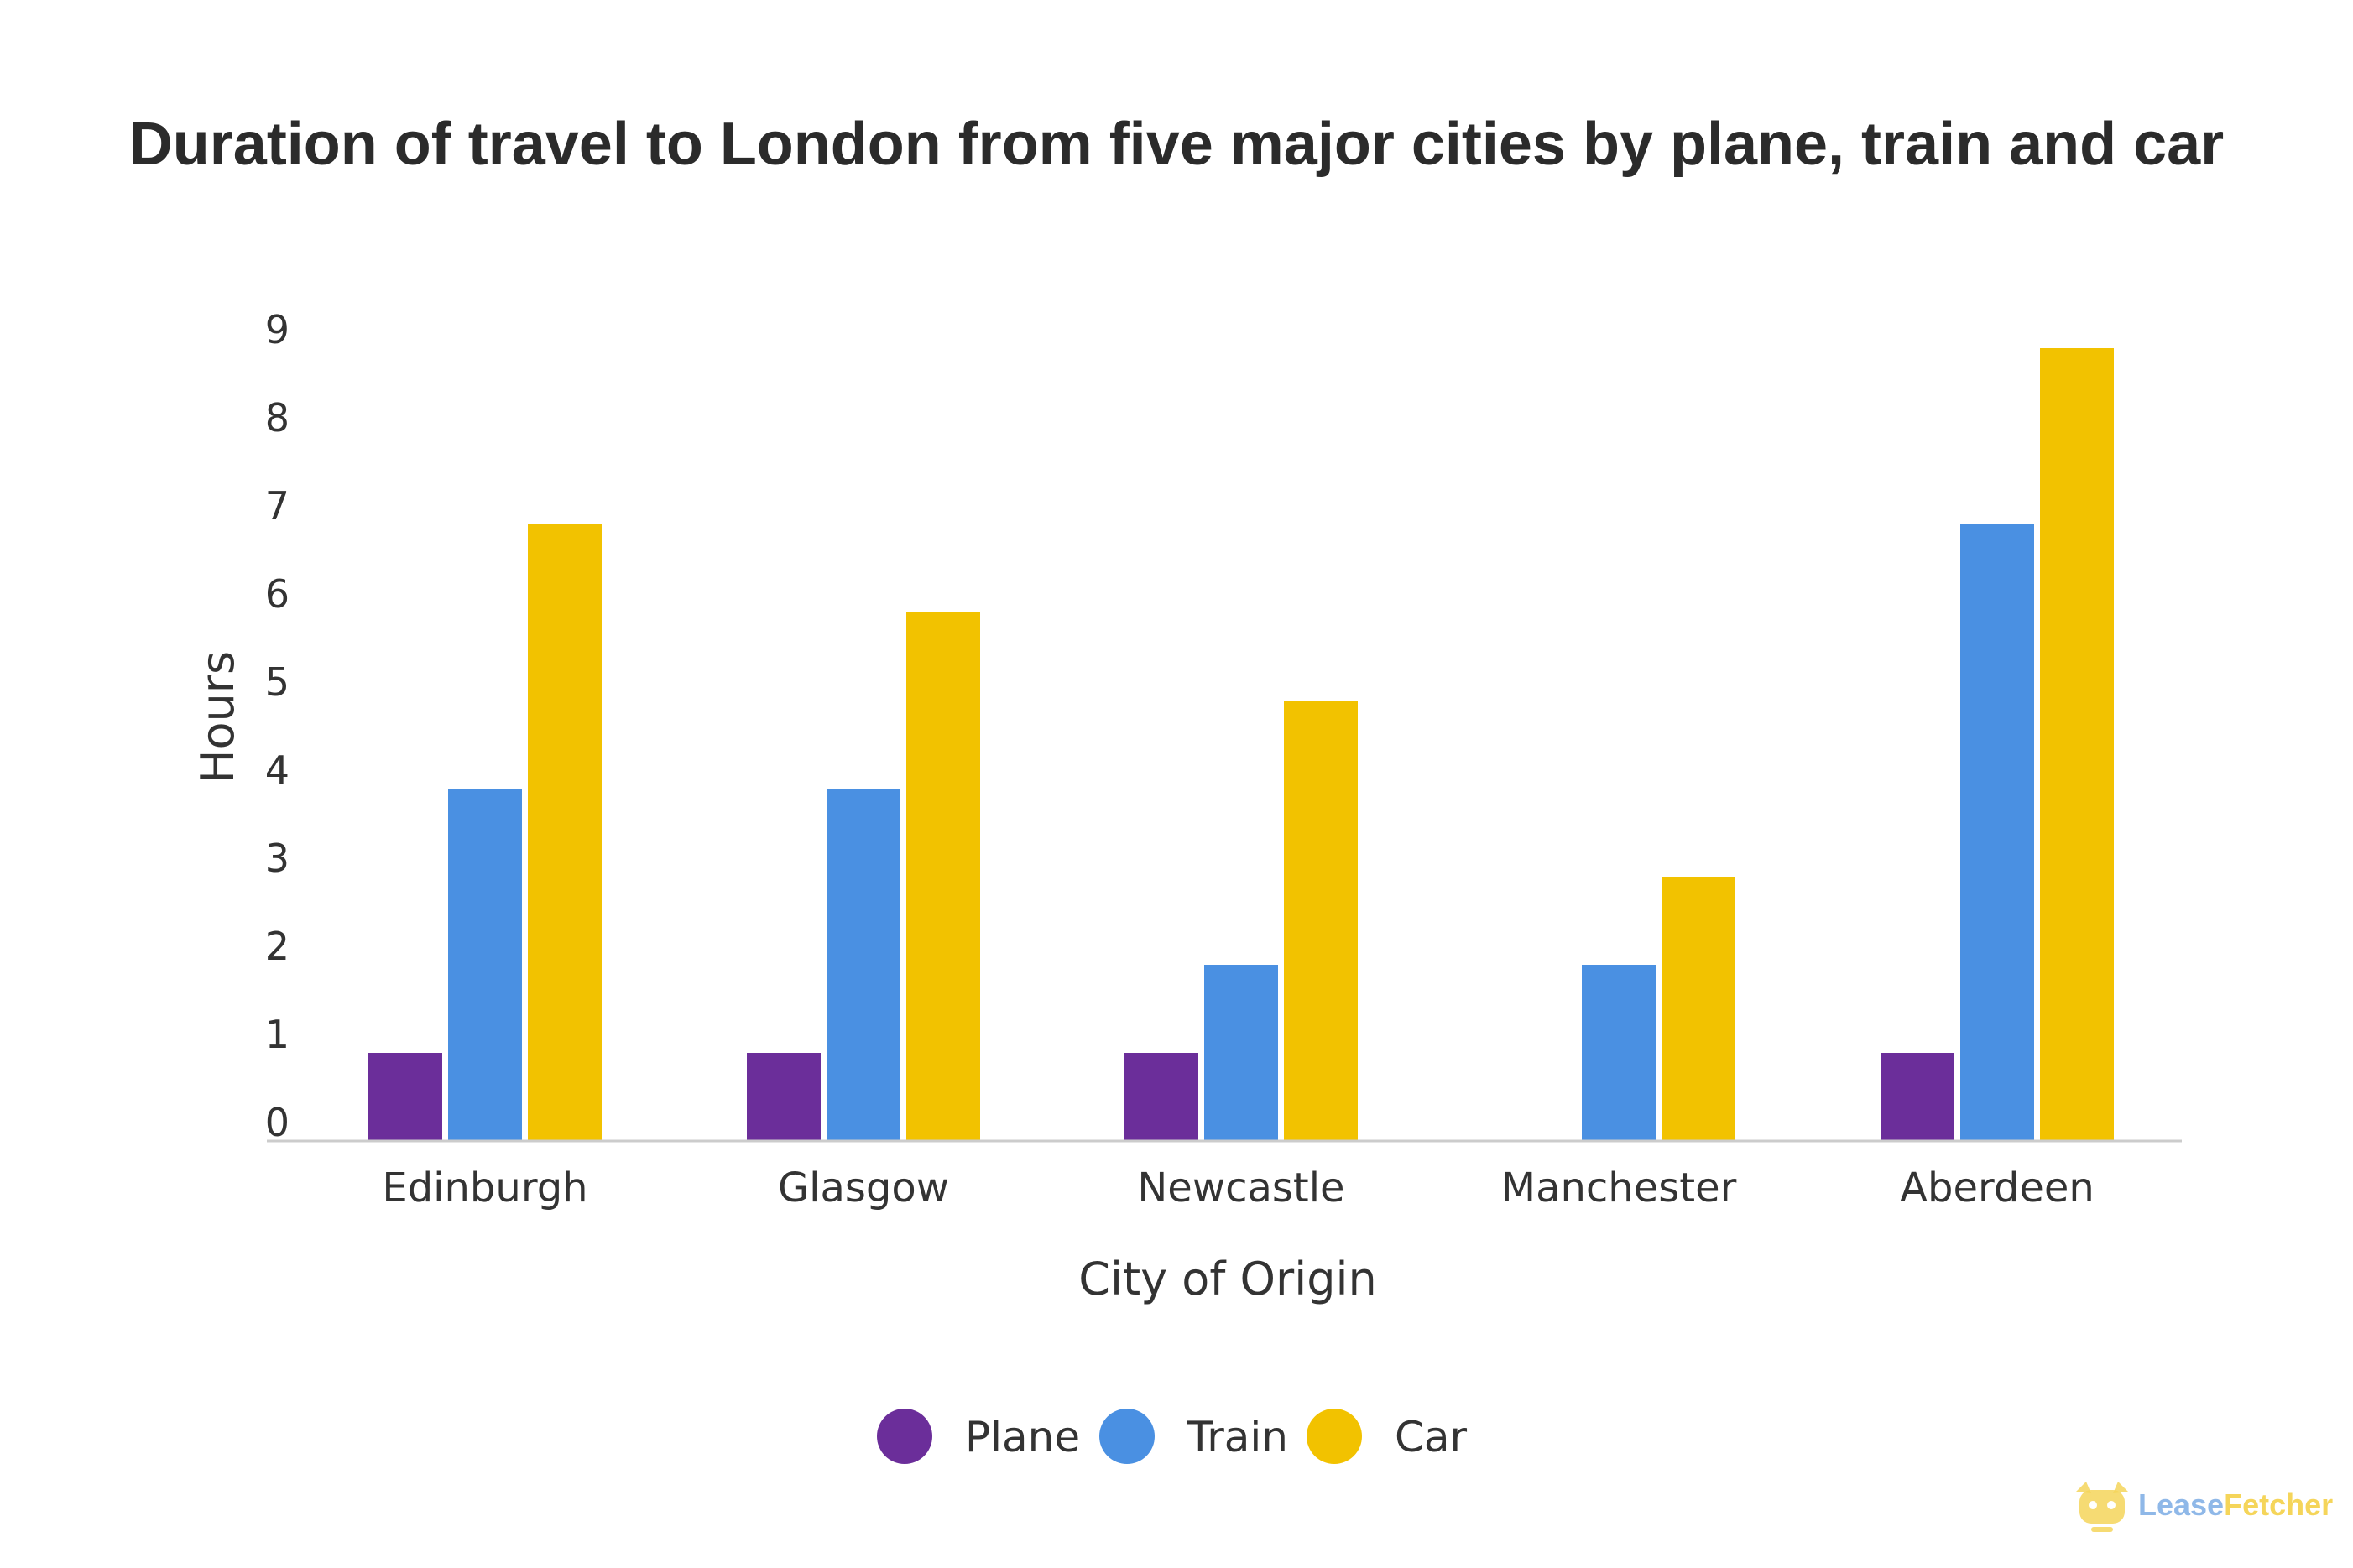 This screenshot has width=2353, height=1568. Describe the element at coordinates (784, 1097) in the screenshot. I see `bar-plane-glasgow` at that location.